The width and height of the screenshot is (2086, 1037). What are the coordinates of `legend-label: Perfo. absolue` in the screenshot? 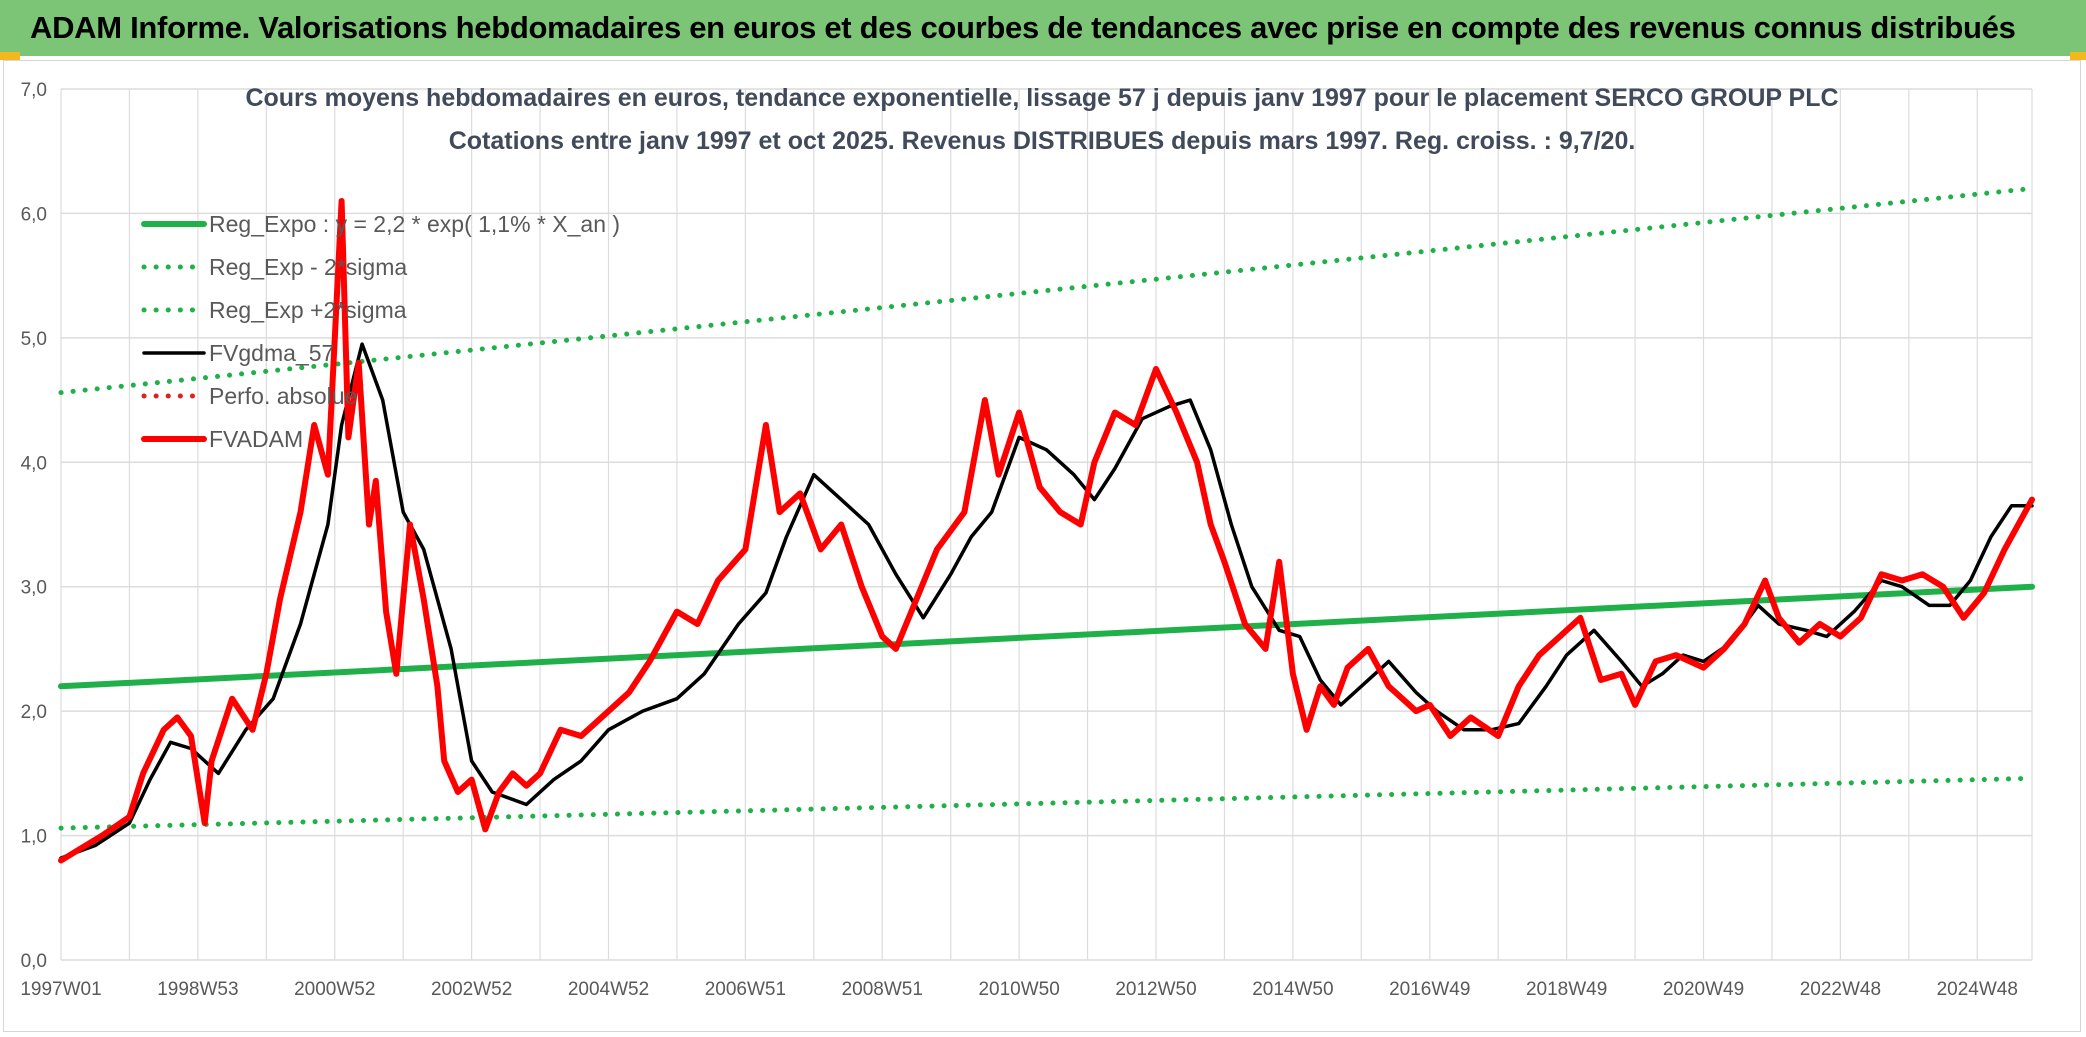 It's located at (283, 396).